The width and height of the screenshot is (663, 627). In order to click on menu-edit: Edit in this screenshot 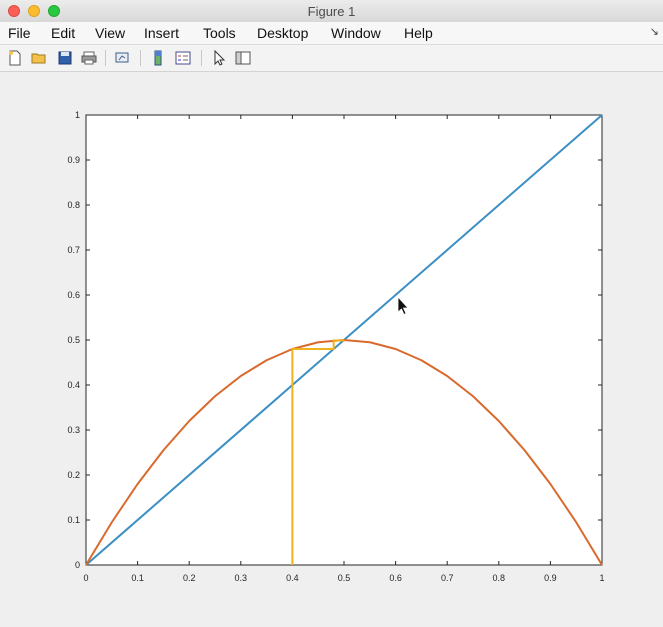, I will do `click(63, 33)`.